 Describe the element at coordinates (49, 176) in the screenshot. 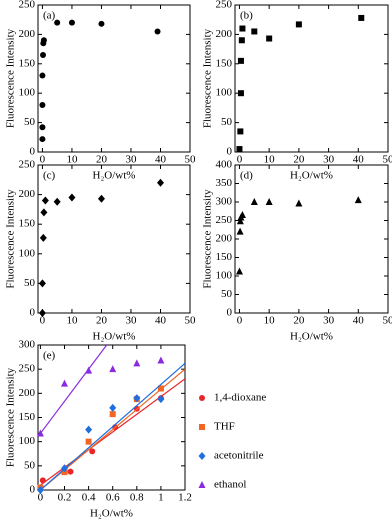

I see `panel-label: (c)` at that location.